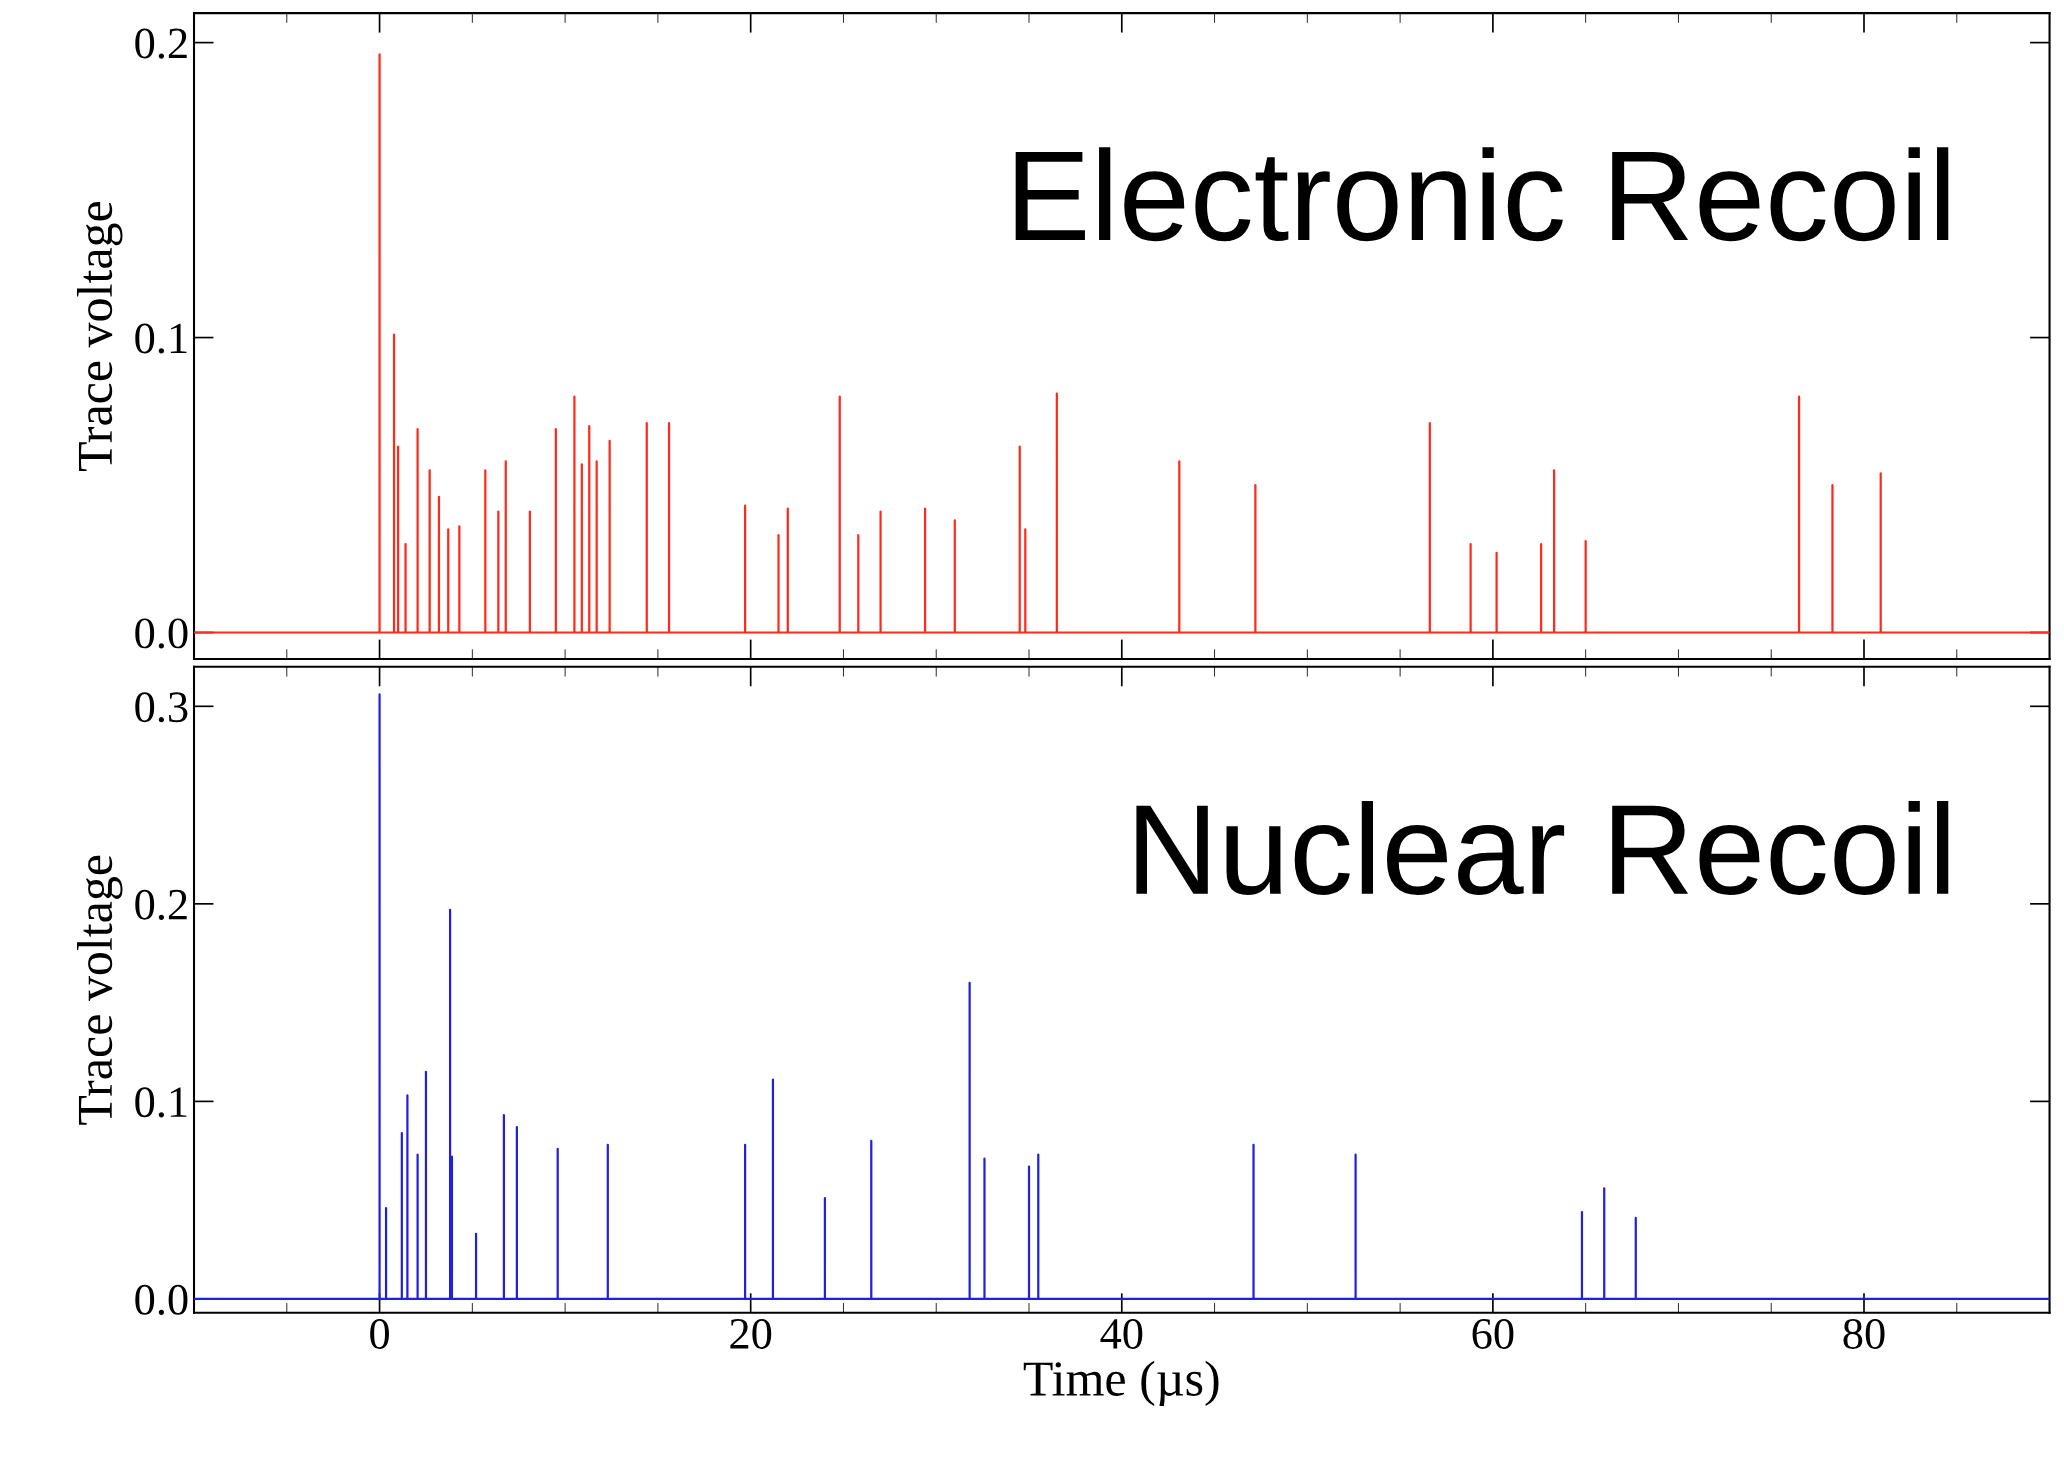  Describe the element at coordinates (1121, 1333) in the screenshot. I see `x-tick-label: 40` at that location.